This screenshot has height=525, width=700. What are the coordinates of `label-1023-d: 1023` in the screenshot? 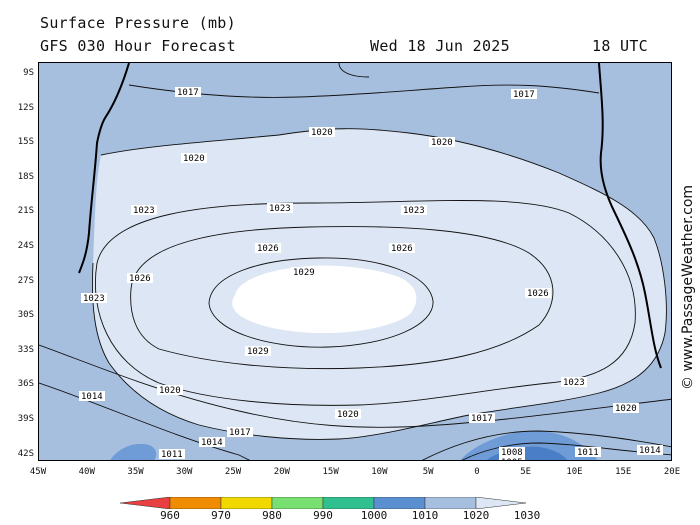 It's located at (574, 383).